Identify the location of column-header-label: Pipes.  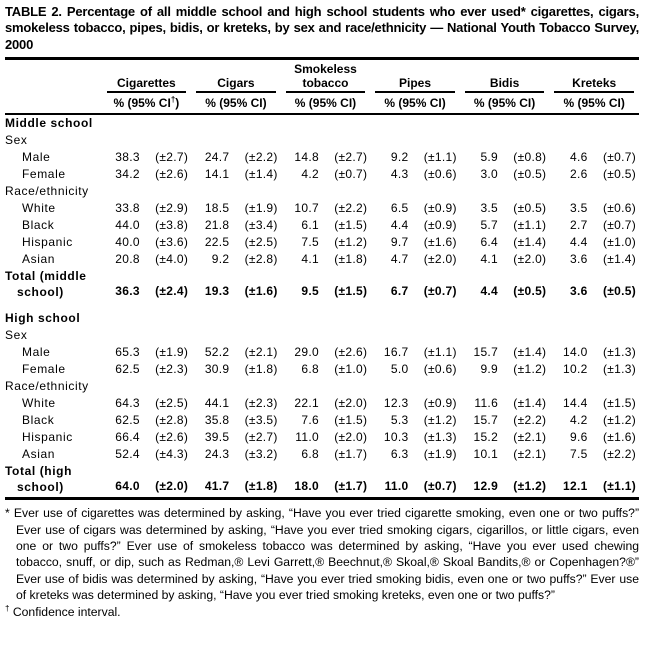
(415, 85).